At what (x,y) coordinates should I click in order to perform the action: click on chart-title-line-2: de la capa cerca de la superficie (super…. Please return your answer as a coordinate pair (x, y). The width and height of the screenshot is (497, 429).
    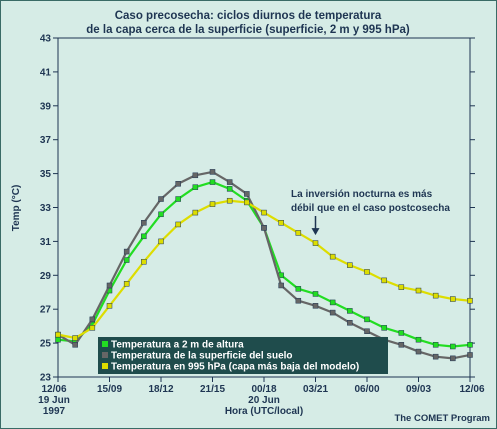
    Looking at the image, I should click on (248, 30).